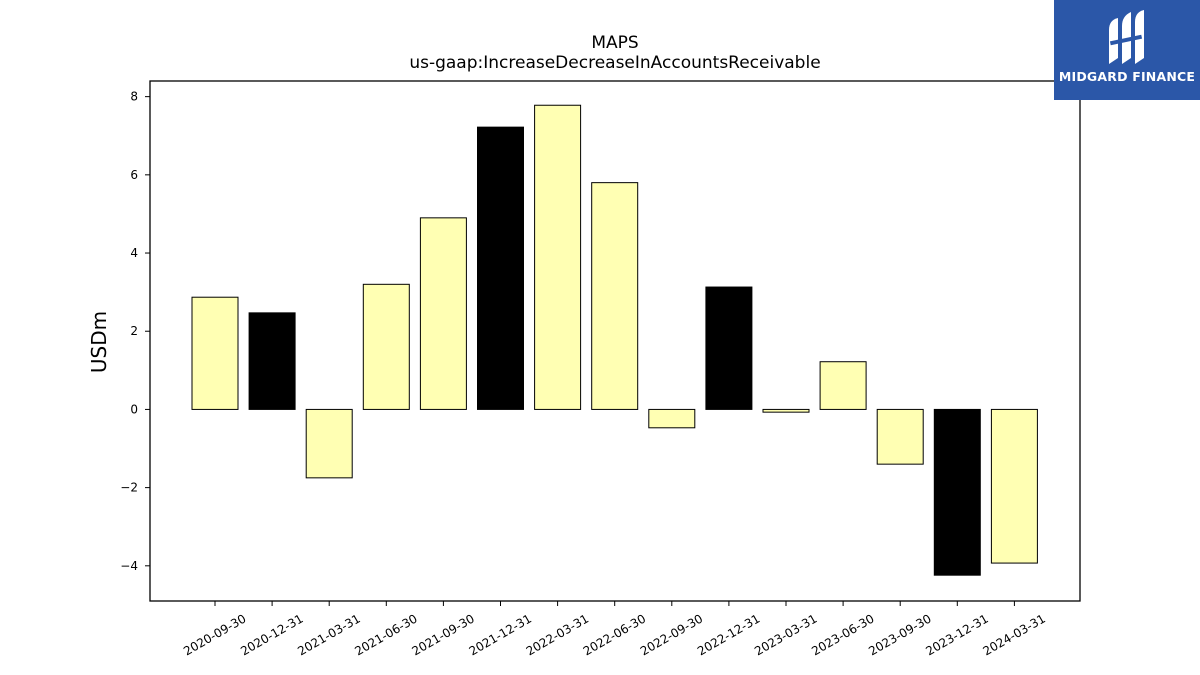  What do you see at coordinates (899, 634) in the screenshot?
I see `x-tick-label: 2023-09-30` at bounding box center [899, 634].